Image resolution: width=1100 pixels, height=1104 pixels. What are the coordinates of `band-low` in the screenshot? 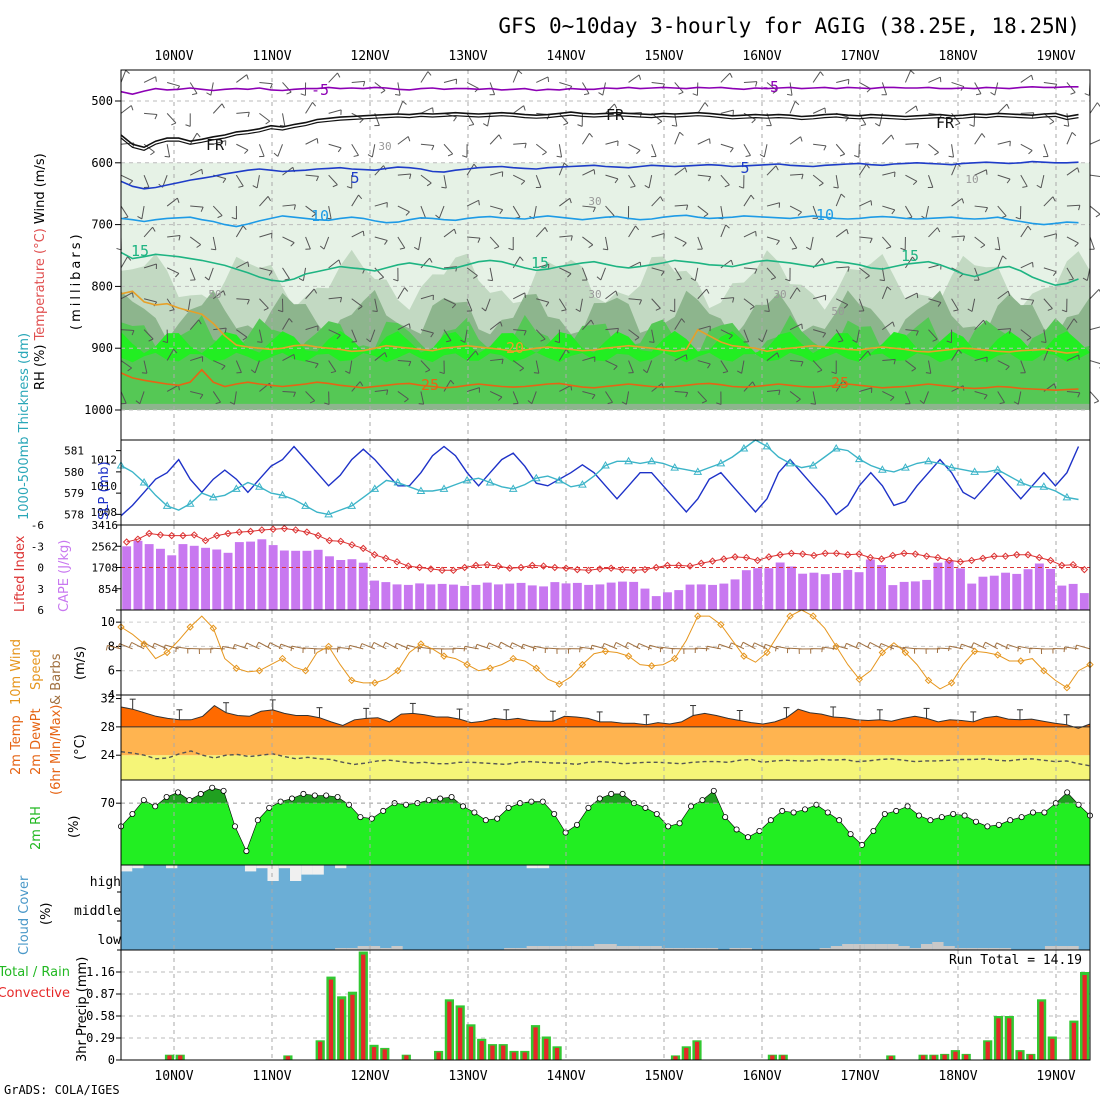 It's located at (605, 767).